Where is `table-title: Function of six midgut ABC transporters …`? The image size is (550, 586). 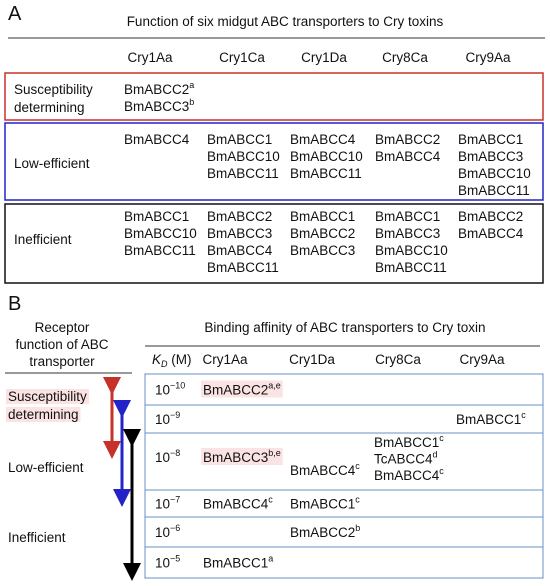 table-title: Function of six midgut ABC transporters … is located at coordinates (285, 21).